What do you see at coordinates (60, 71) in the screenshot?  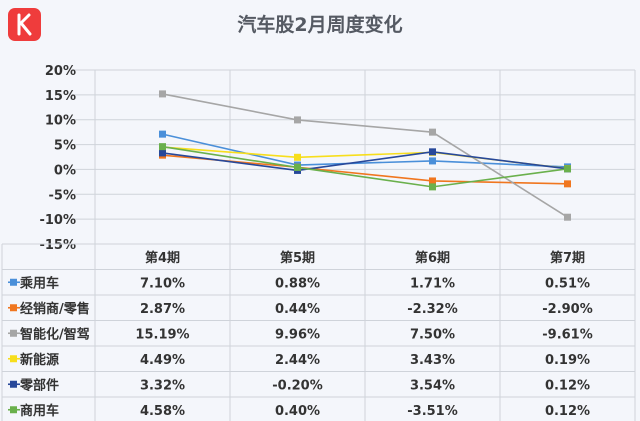 I see `y-tick-label: 20%` at bounding box center [60, 71].